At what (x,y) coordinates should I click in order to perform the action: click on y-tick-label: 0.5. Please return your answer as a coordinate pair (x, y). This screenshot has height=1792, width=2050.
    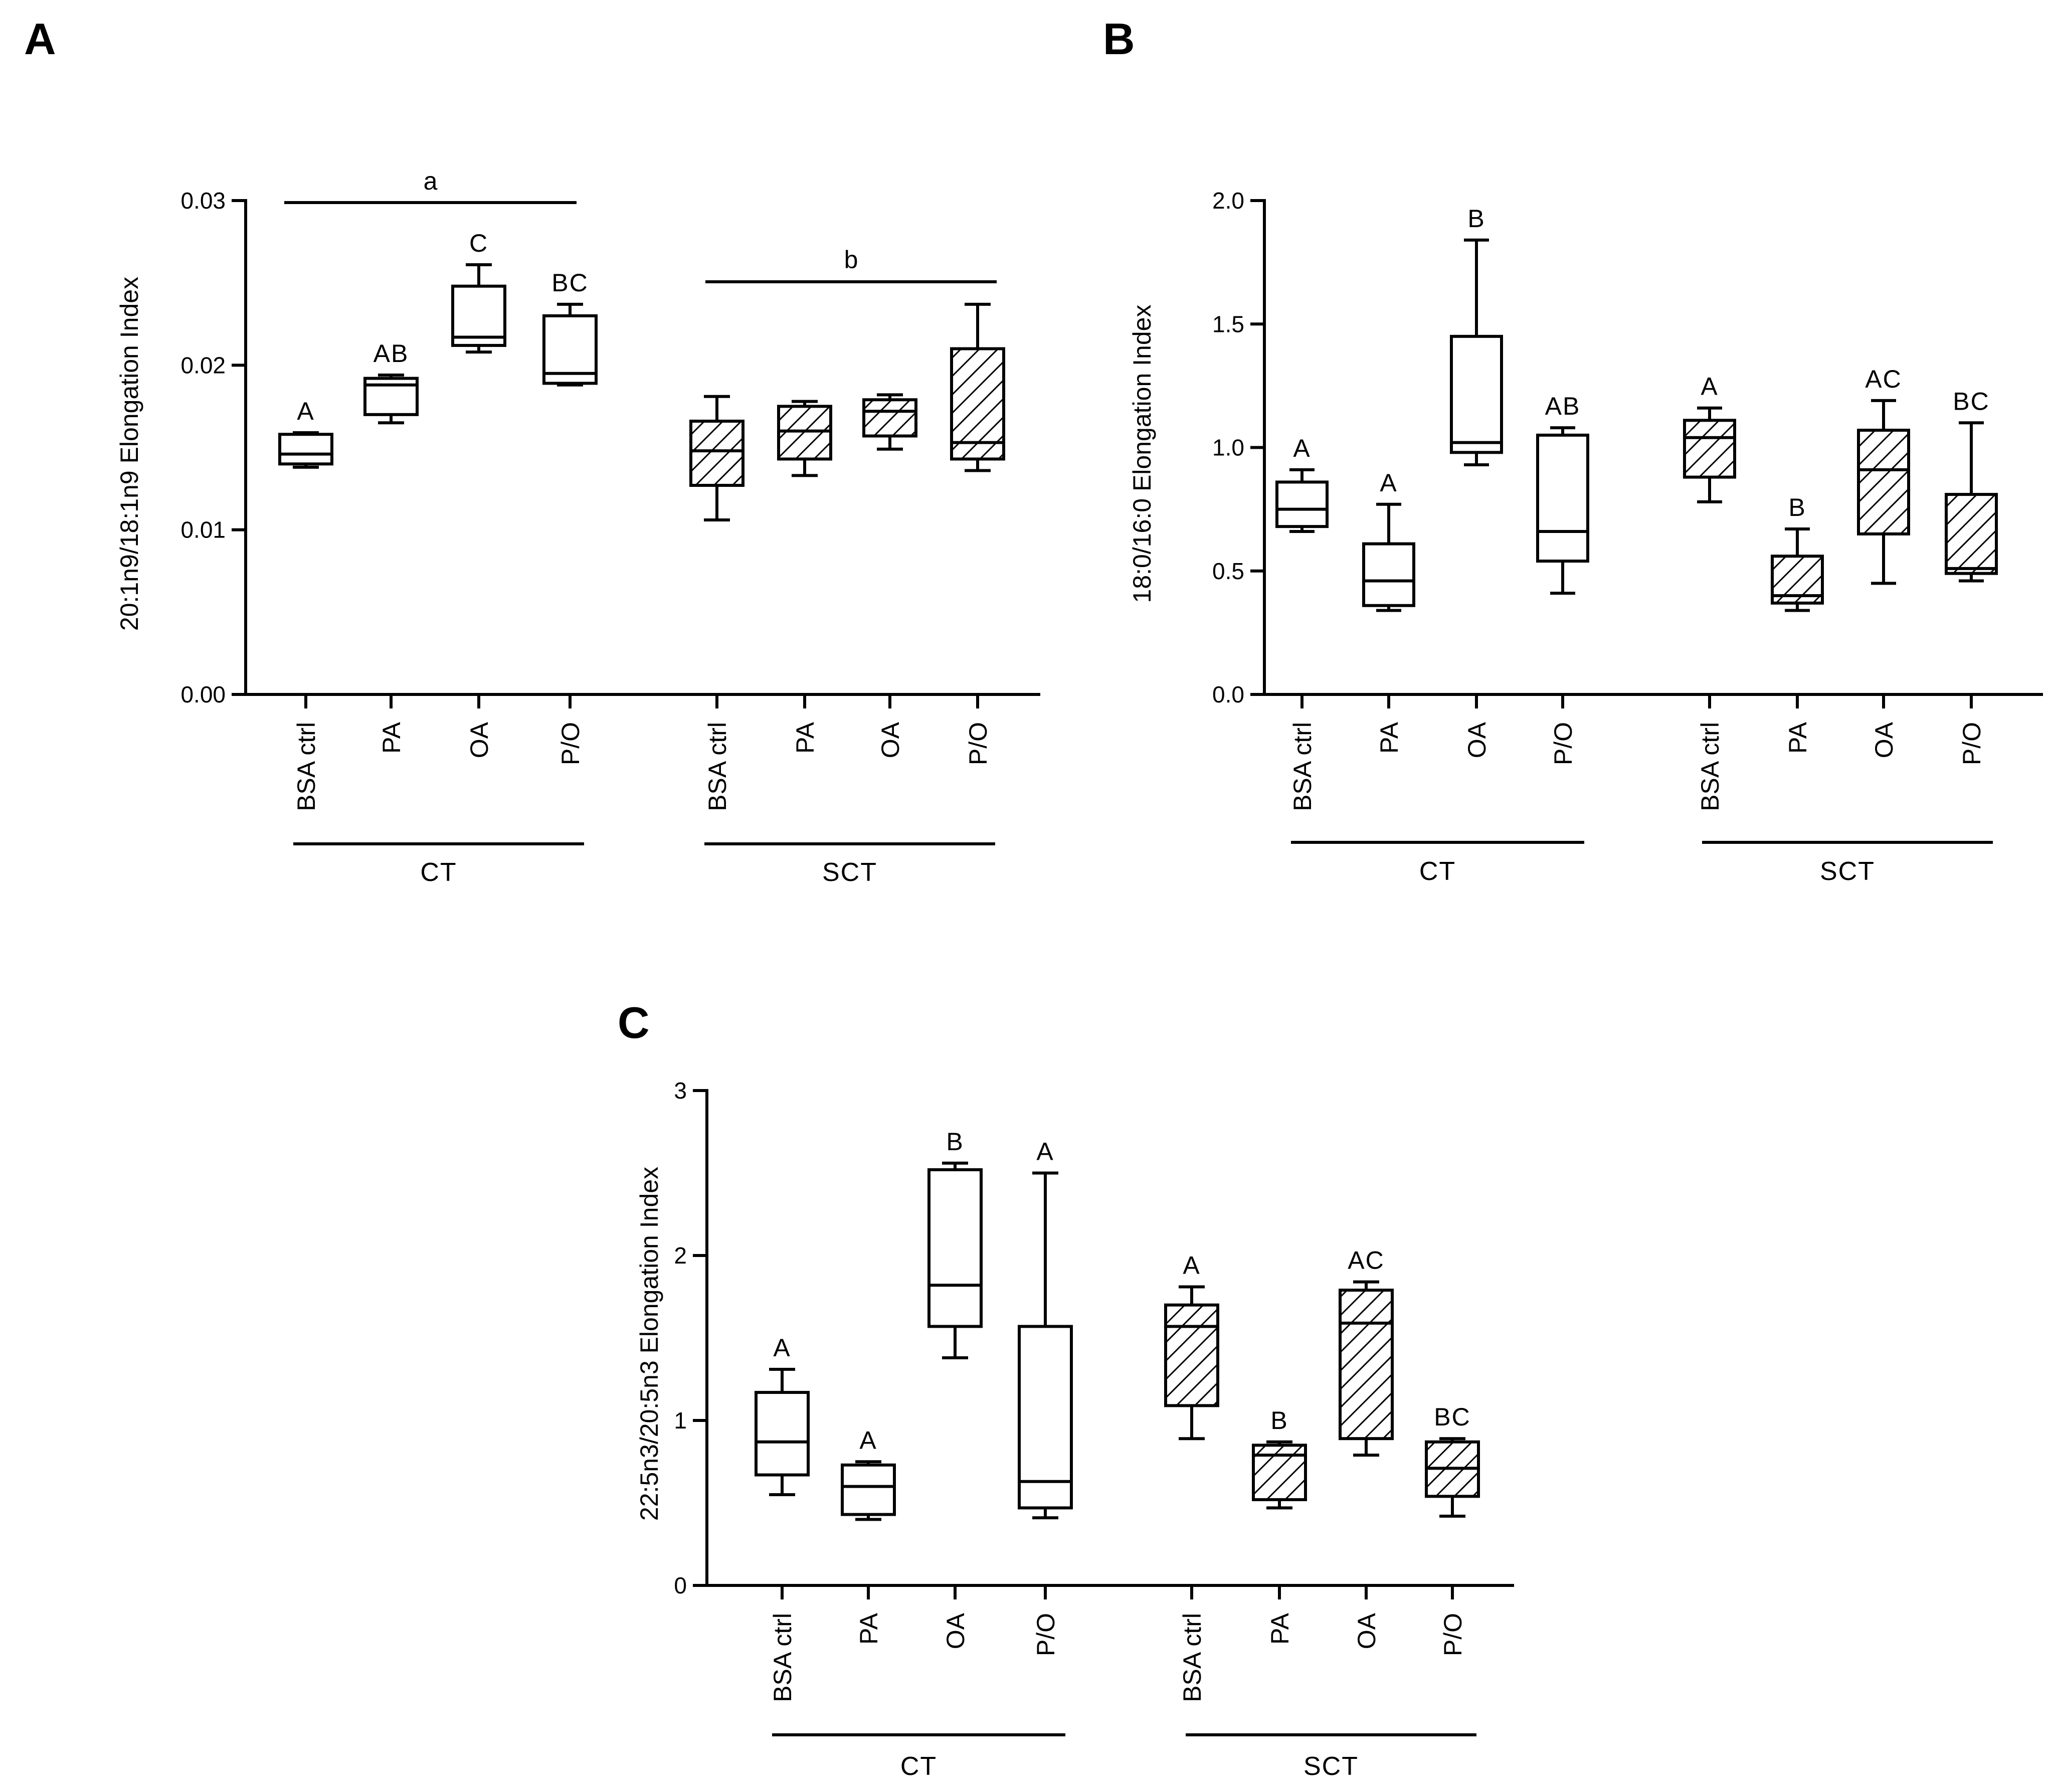
    Looking at the image, I should click on (1228, 571).